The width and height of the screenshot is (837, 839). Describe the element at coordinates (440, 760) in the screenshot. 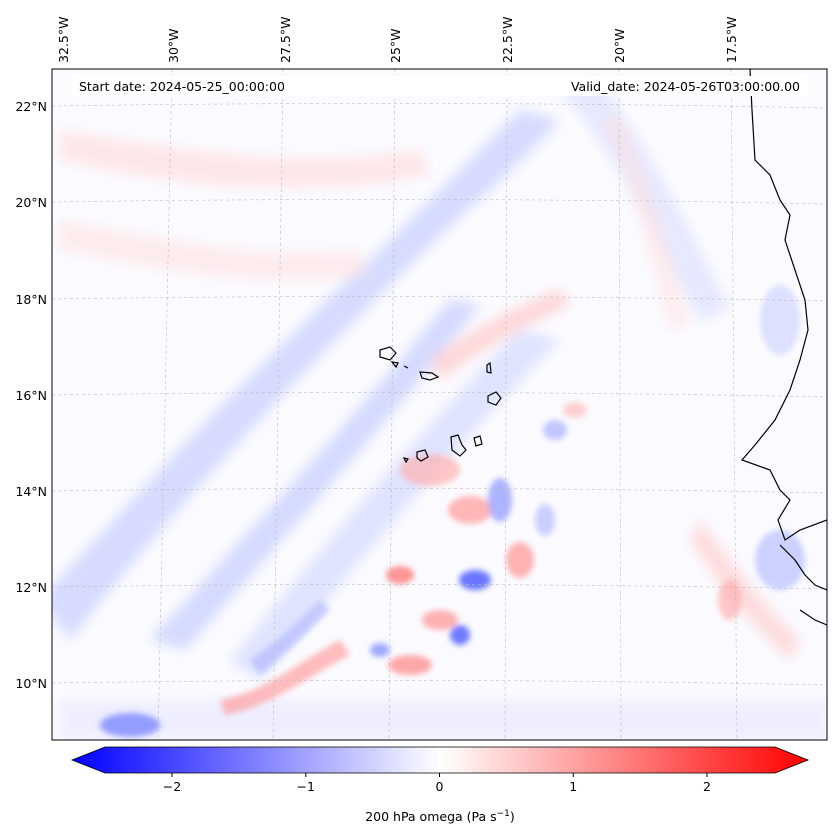

I see `colorbar-strip` at that location.